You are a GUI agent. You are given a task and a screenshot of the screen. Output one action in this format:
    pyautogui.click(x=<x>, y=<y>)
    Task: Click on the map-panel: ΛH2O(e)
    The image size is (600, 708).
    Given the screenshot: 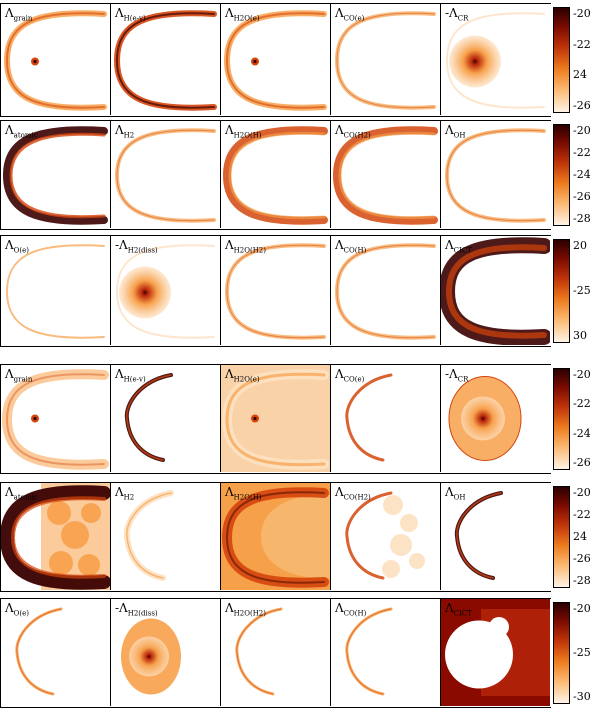 What is the action you would take?
    pyautogui.click(x=275, y=59)
    